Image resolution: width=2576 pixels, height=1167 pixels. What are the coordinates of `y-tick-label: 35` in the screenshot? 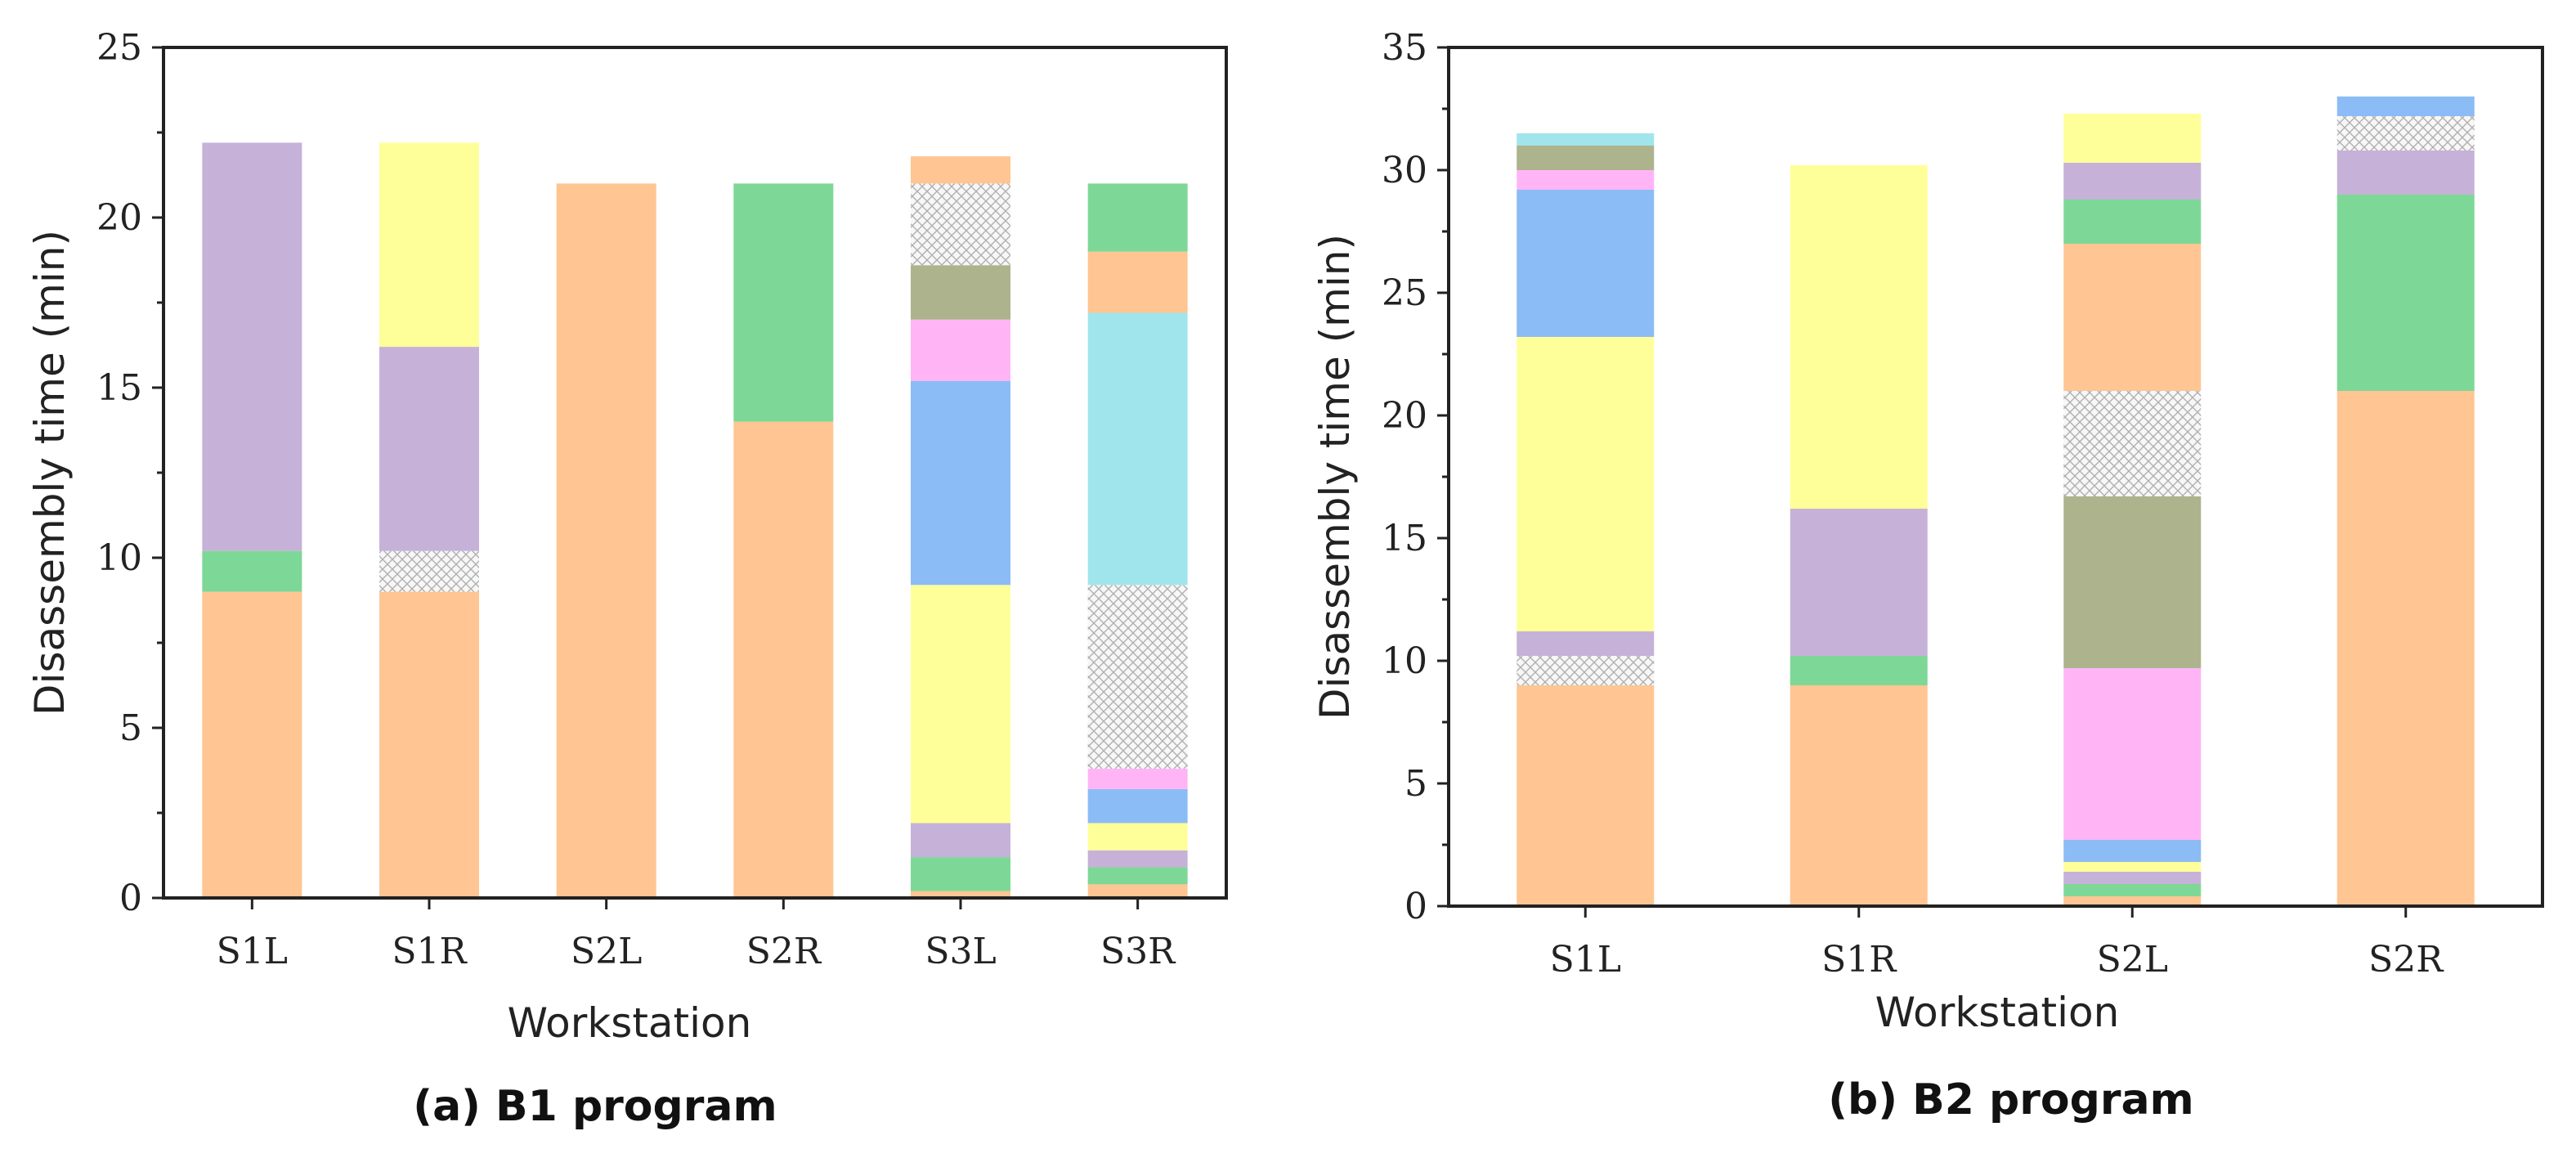 It's located at (1405, 48).